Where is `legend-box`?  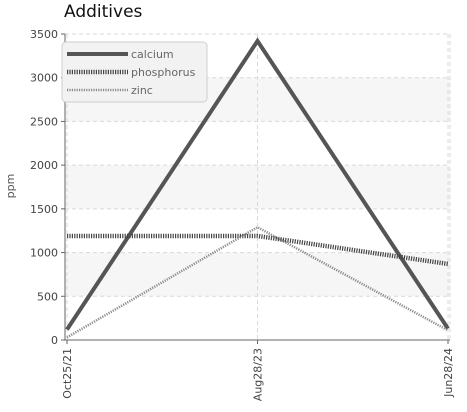
legend-box is located at coordinates (134, 72).